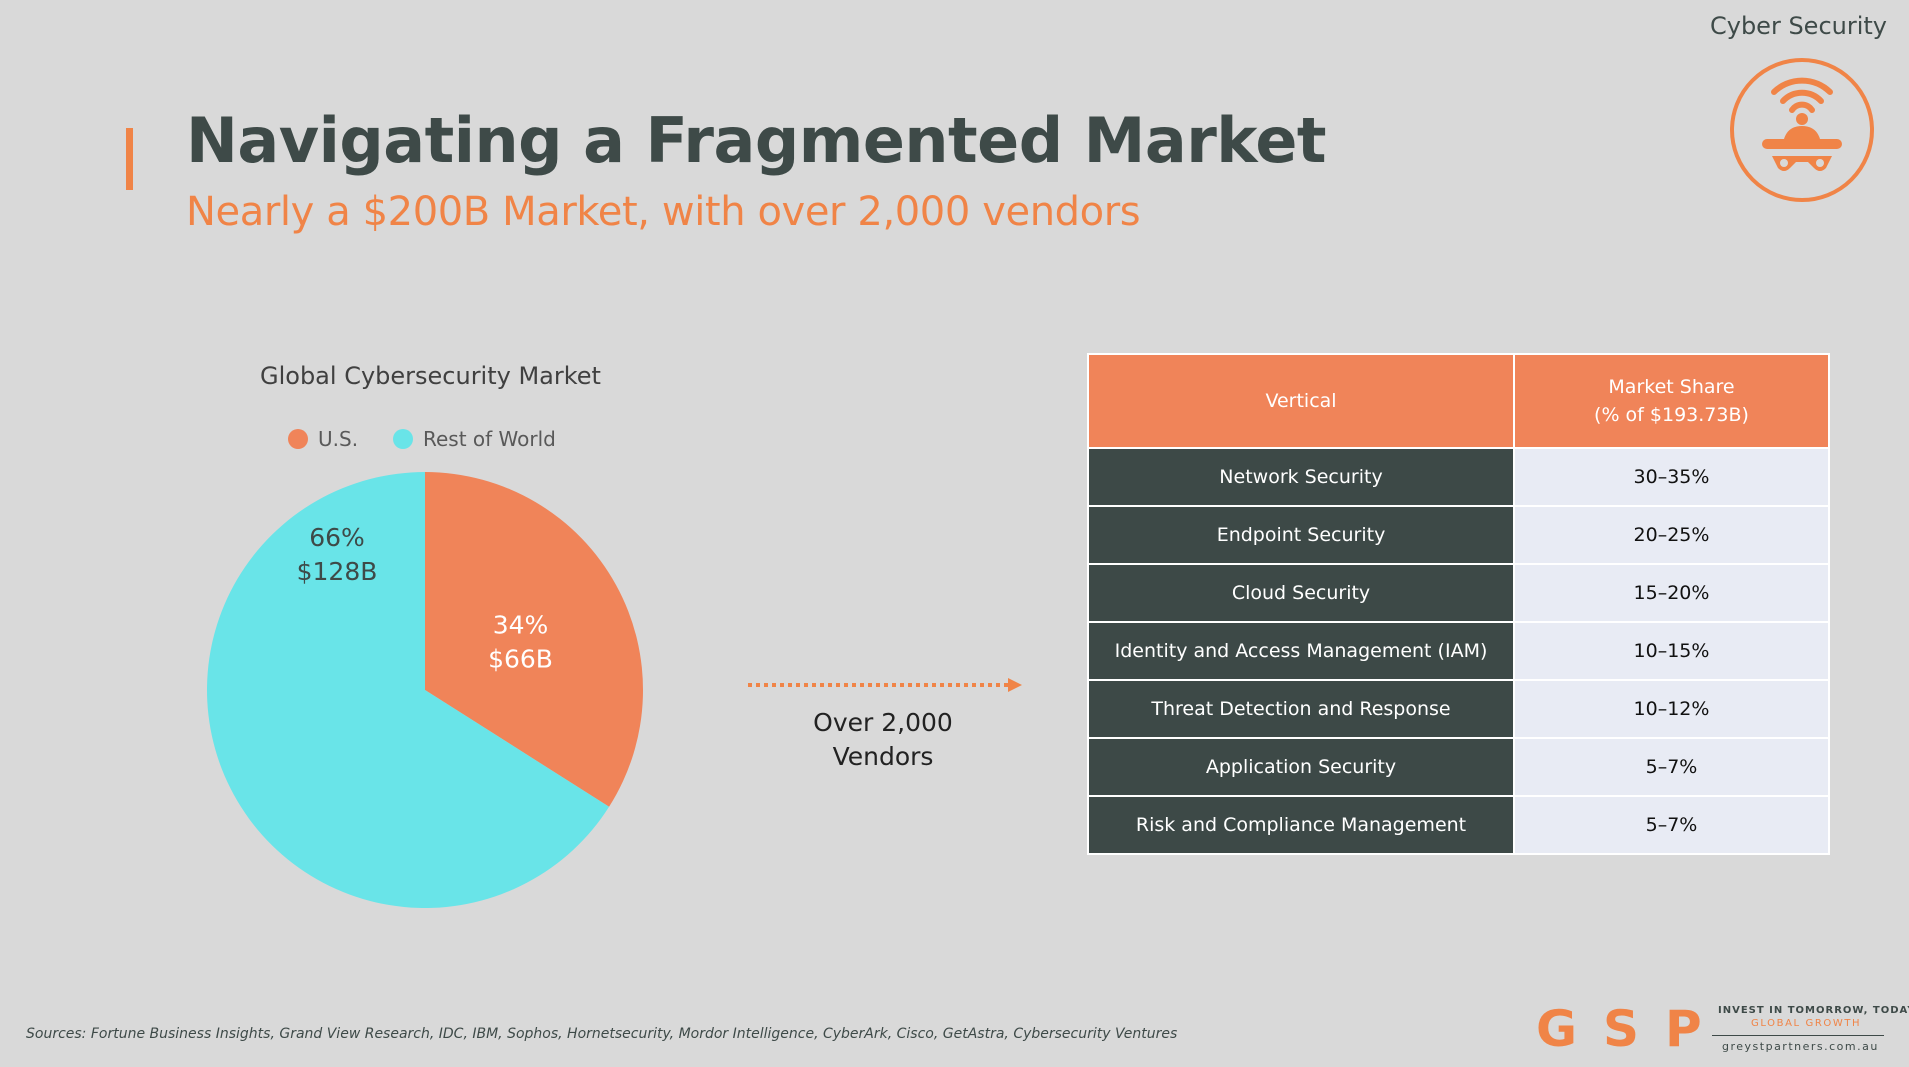  Describe the element at coordinates (403, 439) in the screenshot. I see `legend-marker-rest-of-world` at that location.